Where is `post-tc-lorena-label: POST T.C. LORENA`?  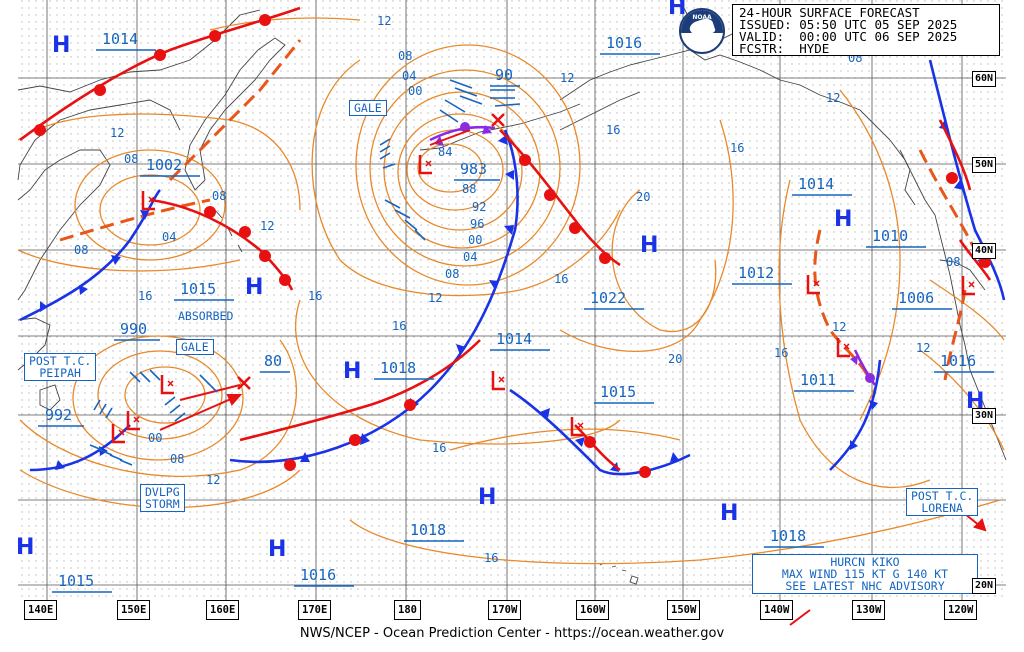
post-tc-lorena-label: POST T.C. LORENA is located at coordinates (942, 502).